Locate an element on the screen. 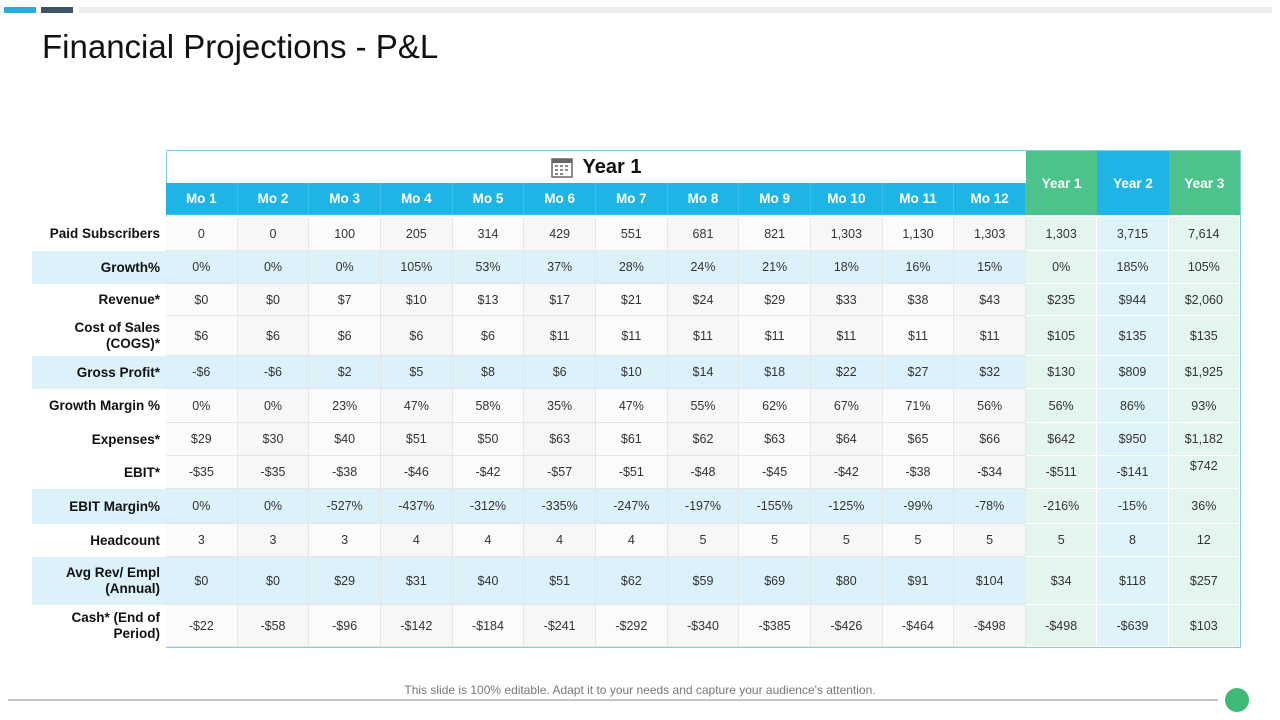 This screenshot has width=1280, height=720. table-cell: $1,925 is located at coordinates (1204, 372).